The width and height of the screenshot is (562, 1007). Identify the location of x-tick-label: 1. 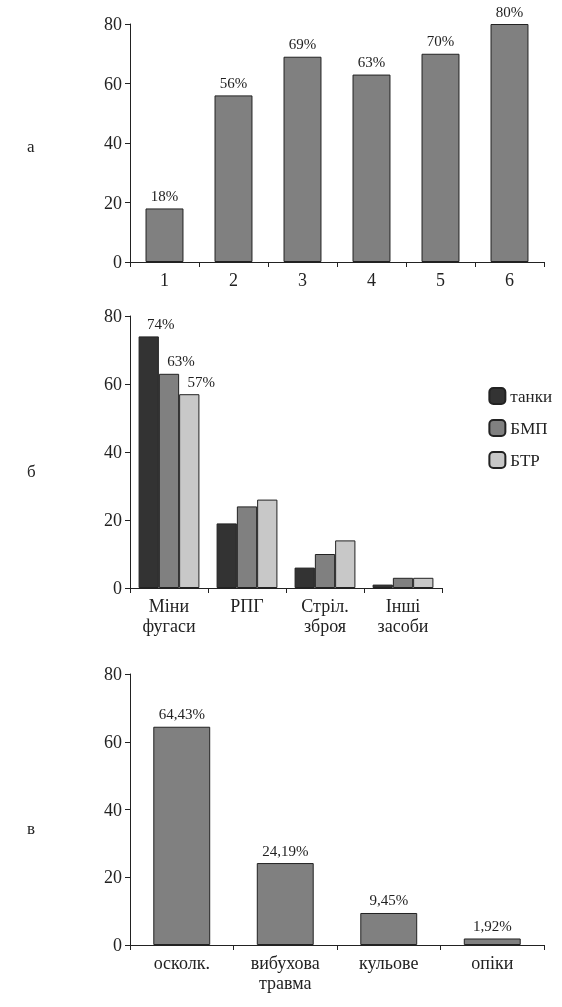
(164, 280).